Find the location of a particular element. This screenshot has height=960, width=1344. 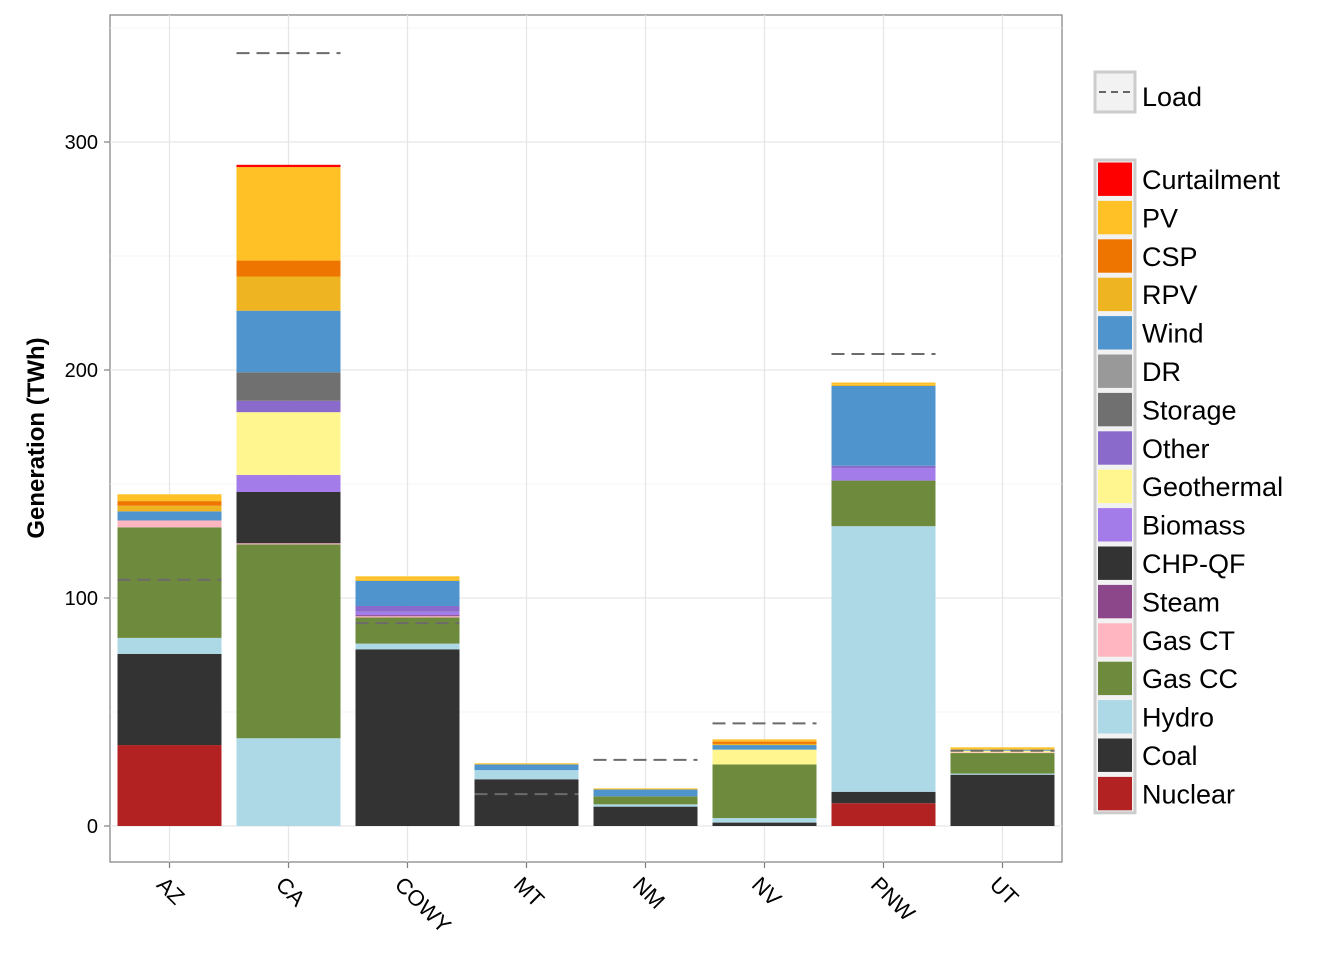

bar-segment-COWY-pv is located at coordinates (407, 578).